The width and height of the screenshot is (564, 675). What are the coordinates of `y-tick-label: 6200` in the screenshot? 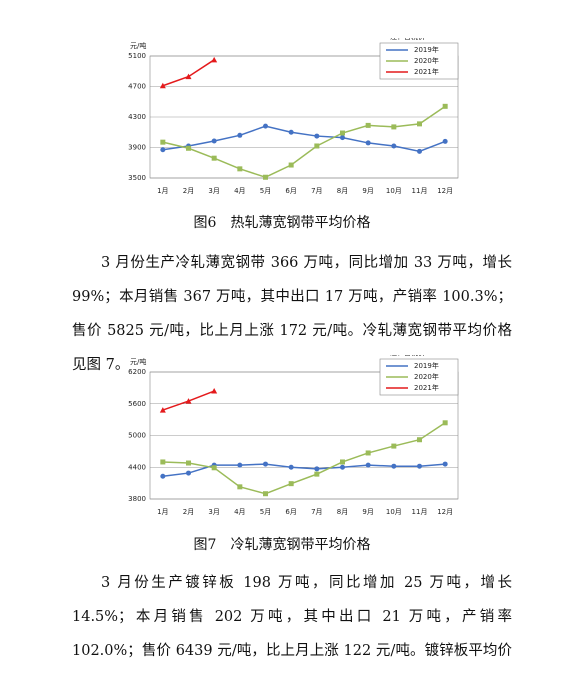 It's located at (137, 372).